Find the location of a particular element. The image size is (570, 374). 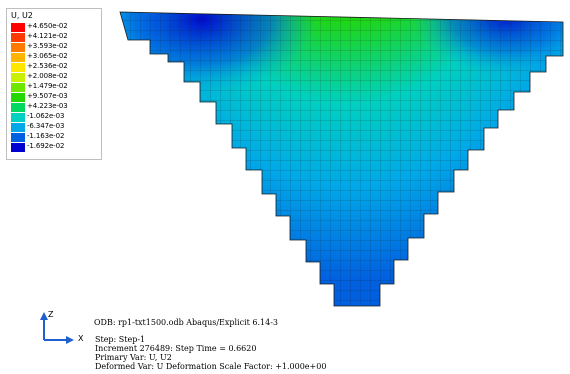

legend-entry: +1.479e-02 is located at coordinates (55, 87).